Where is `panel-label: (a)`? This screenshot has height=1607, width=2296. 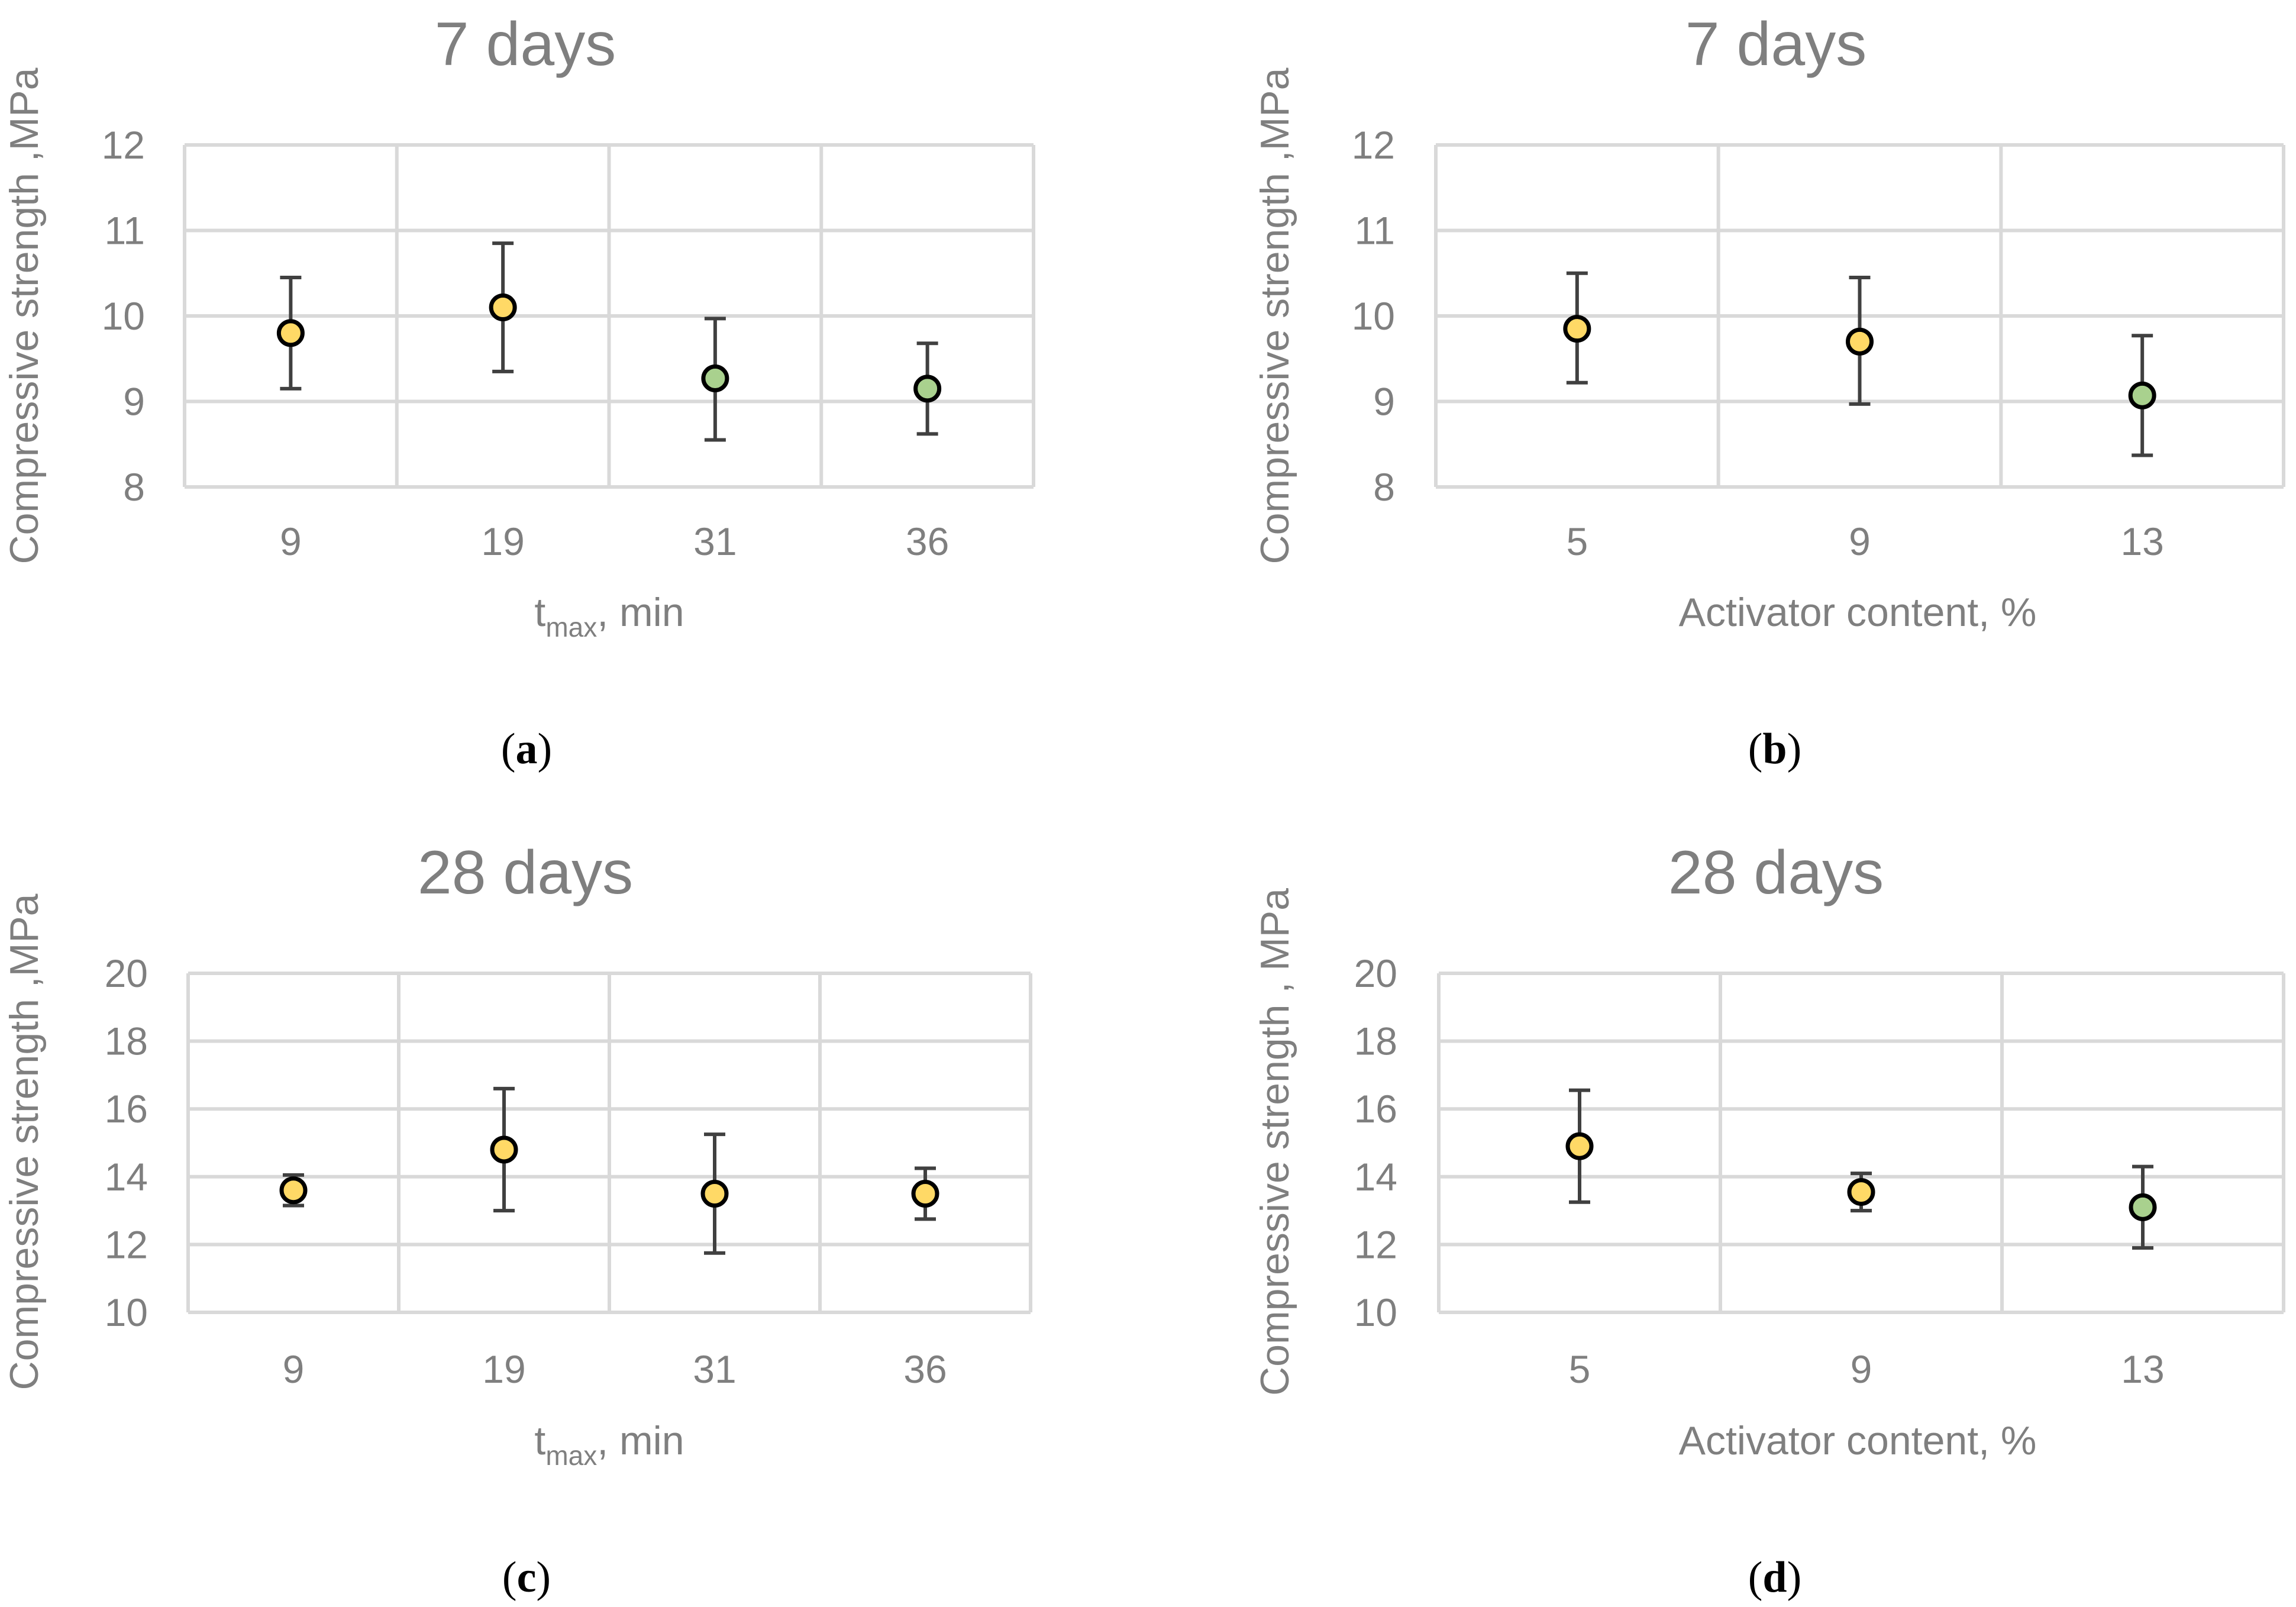 panel-label: (a) is located at coordinates (526, 749).